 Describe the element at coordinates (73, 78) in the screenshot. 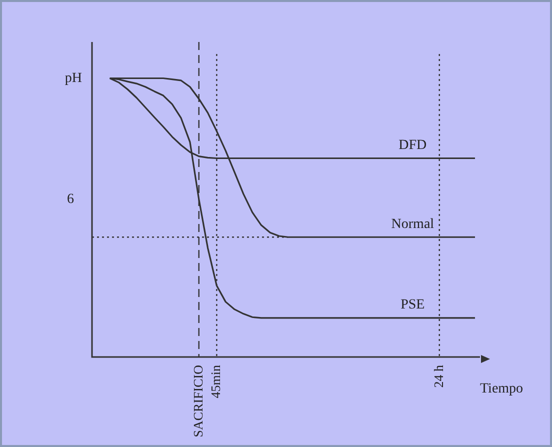

I see `y-axis-title: pH` at that location.